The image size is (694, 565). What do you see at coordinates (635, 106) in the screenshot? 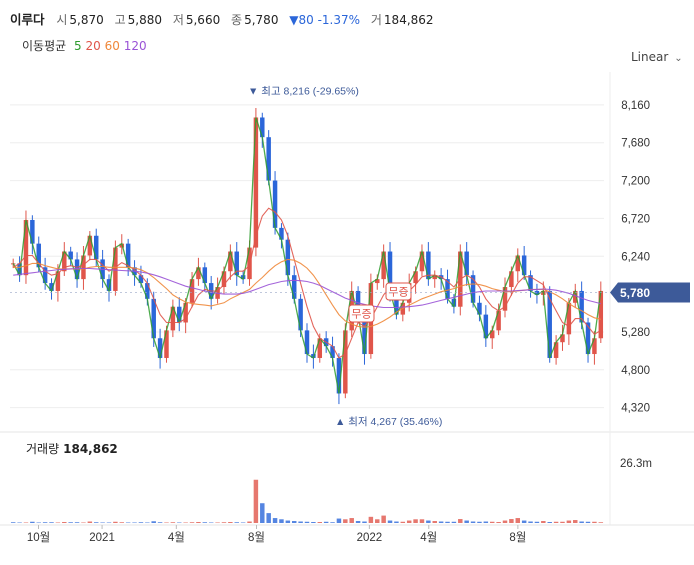
I see `y-tick-label: 8,160` at bounding box center [635, 106].